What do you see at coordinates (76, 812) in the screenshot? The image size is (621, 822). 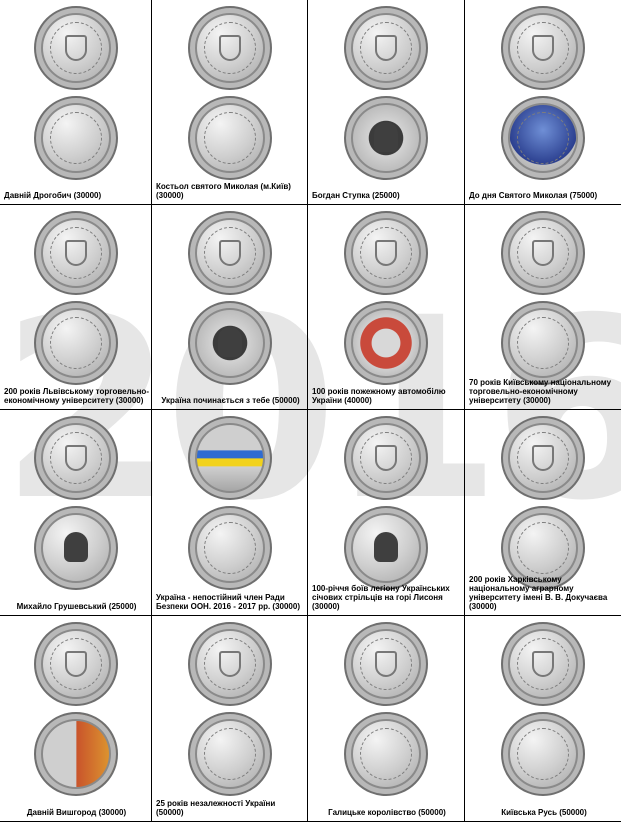 I see `coin-caption: Давній Вишгород (30000)` at bounding box center [76, 812].